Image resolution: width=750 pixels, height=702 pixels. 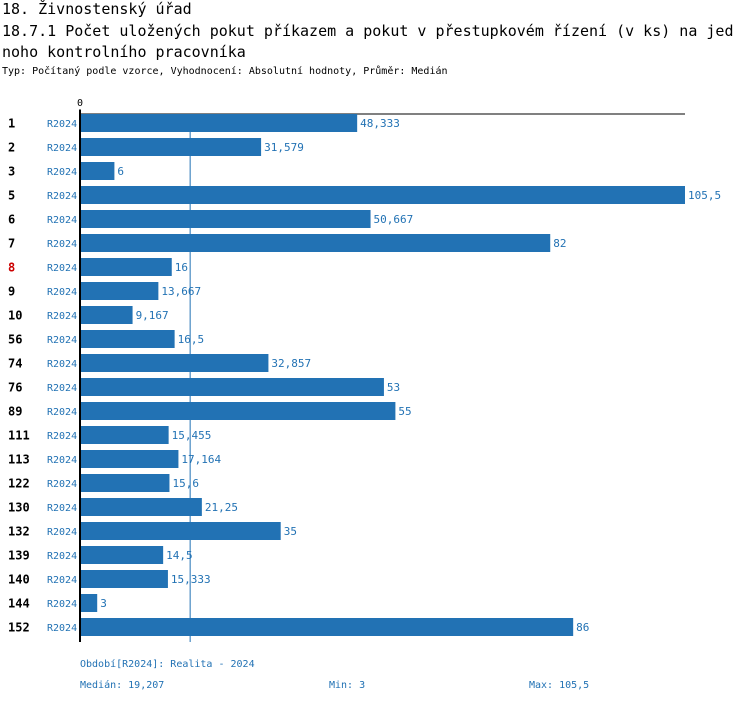 I want to click on value-label: 15,455, so click(x=192, y=435).